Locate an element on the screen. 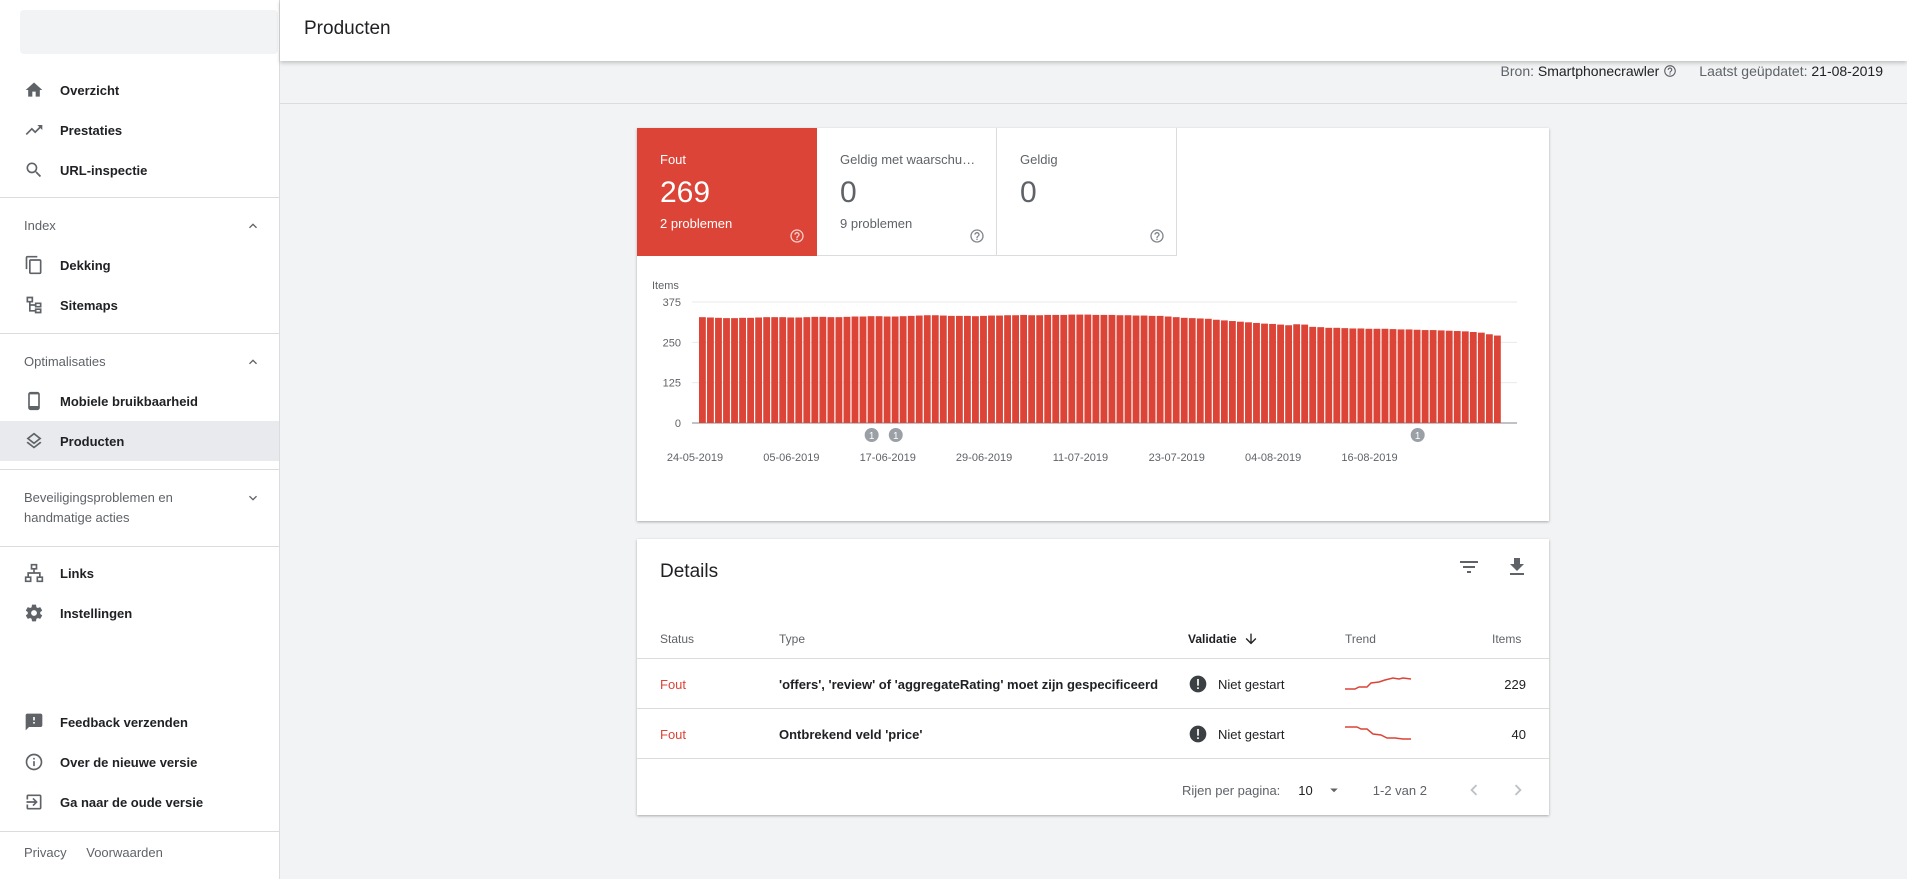  sidebar-item-label: Over de nieuwe versie is located at coordinates (129, 762).